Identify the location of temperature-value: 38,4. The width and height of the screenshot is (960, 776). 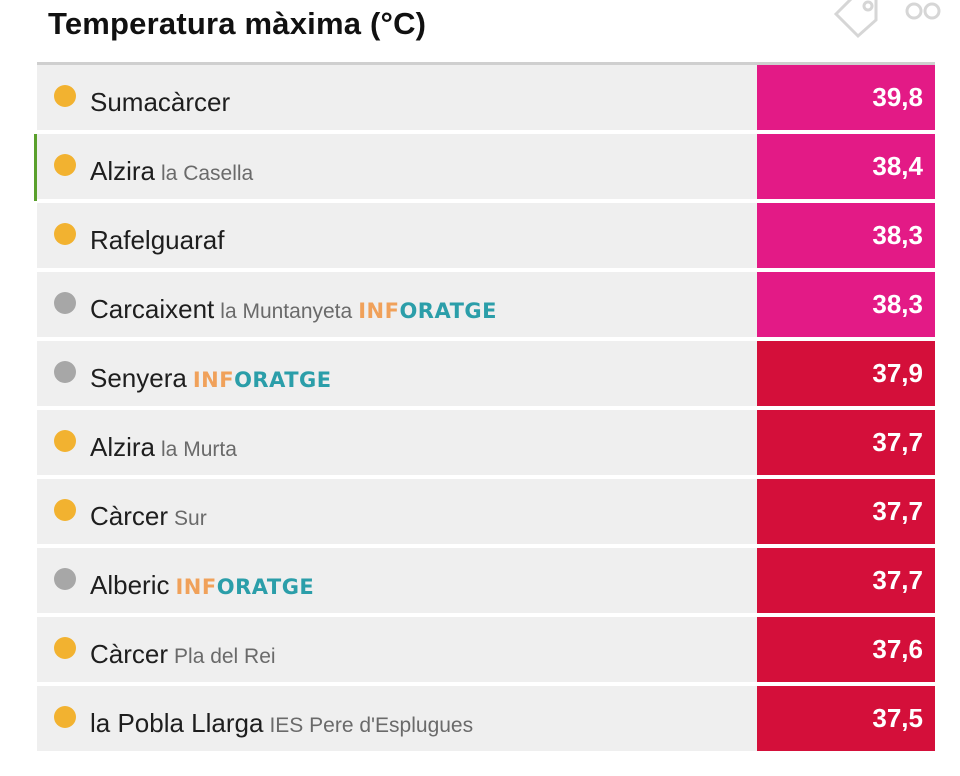
(897, 166).